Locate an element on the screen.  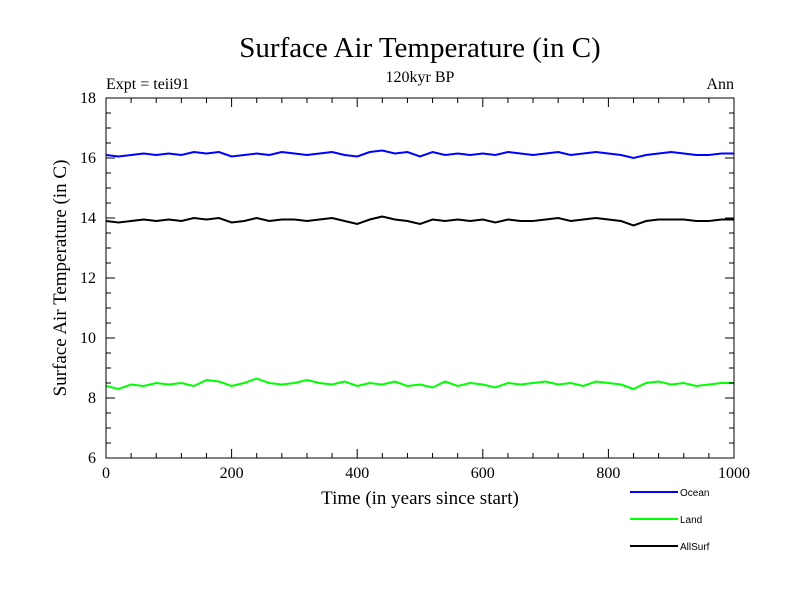
y-tick-label: 16 is located at coordinates (88, 158).